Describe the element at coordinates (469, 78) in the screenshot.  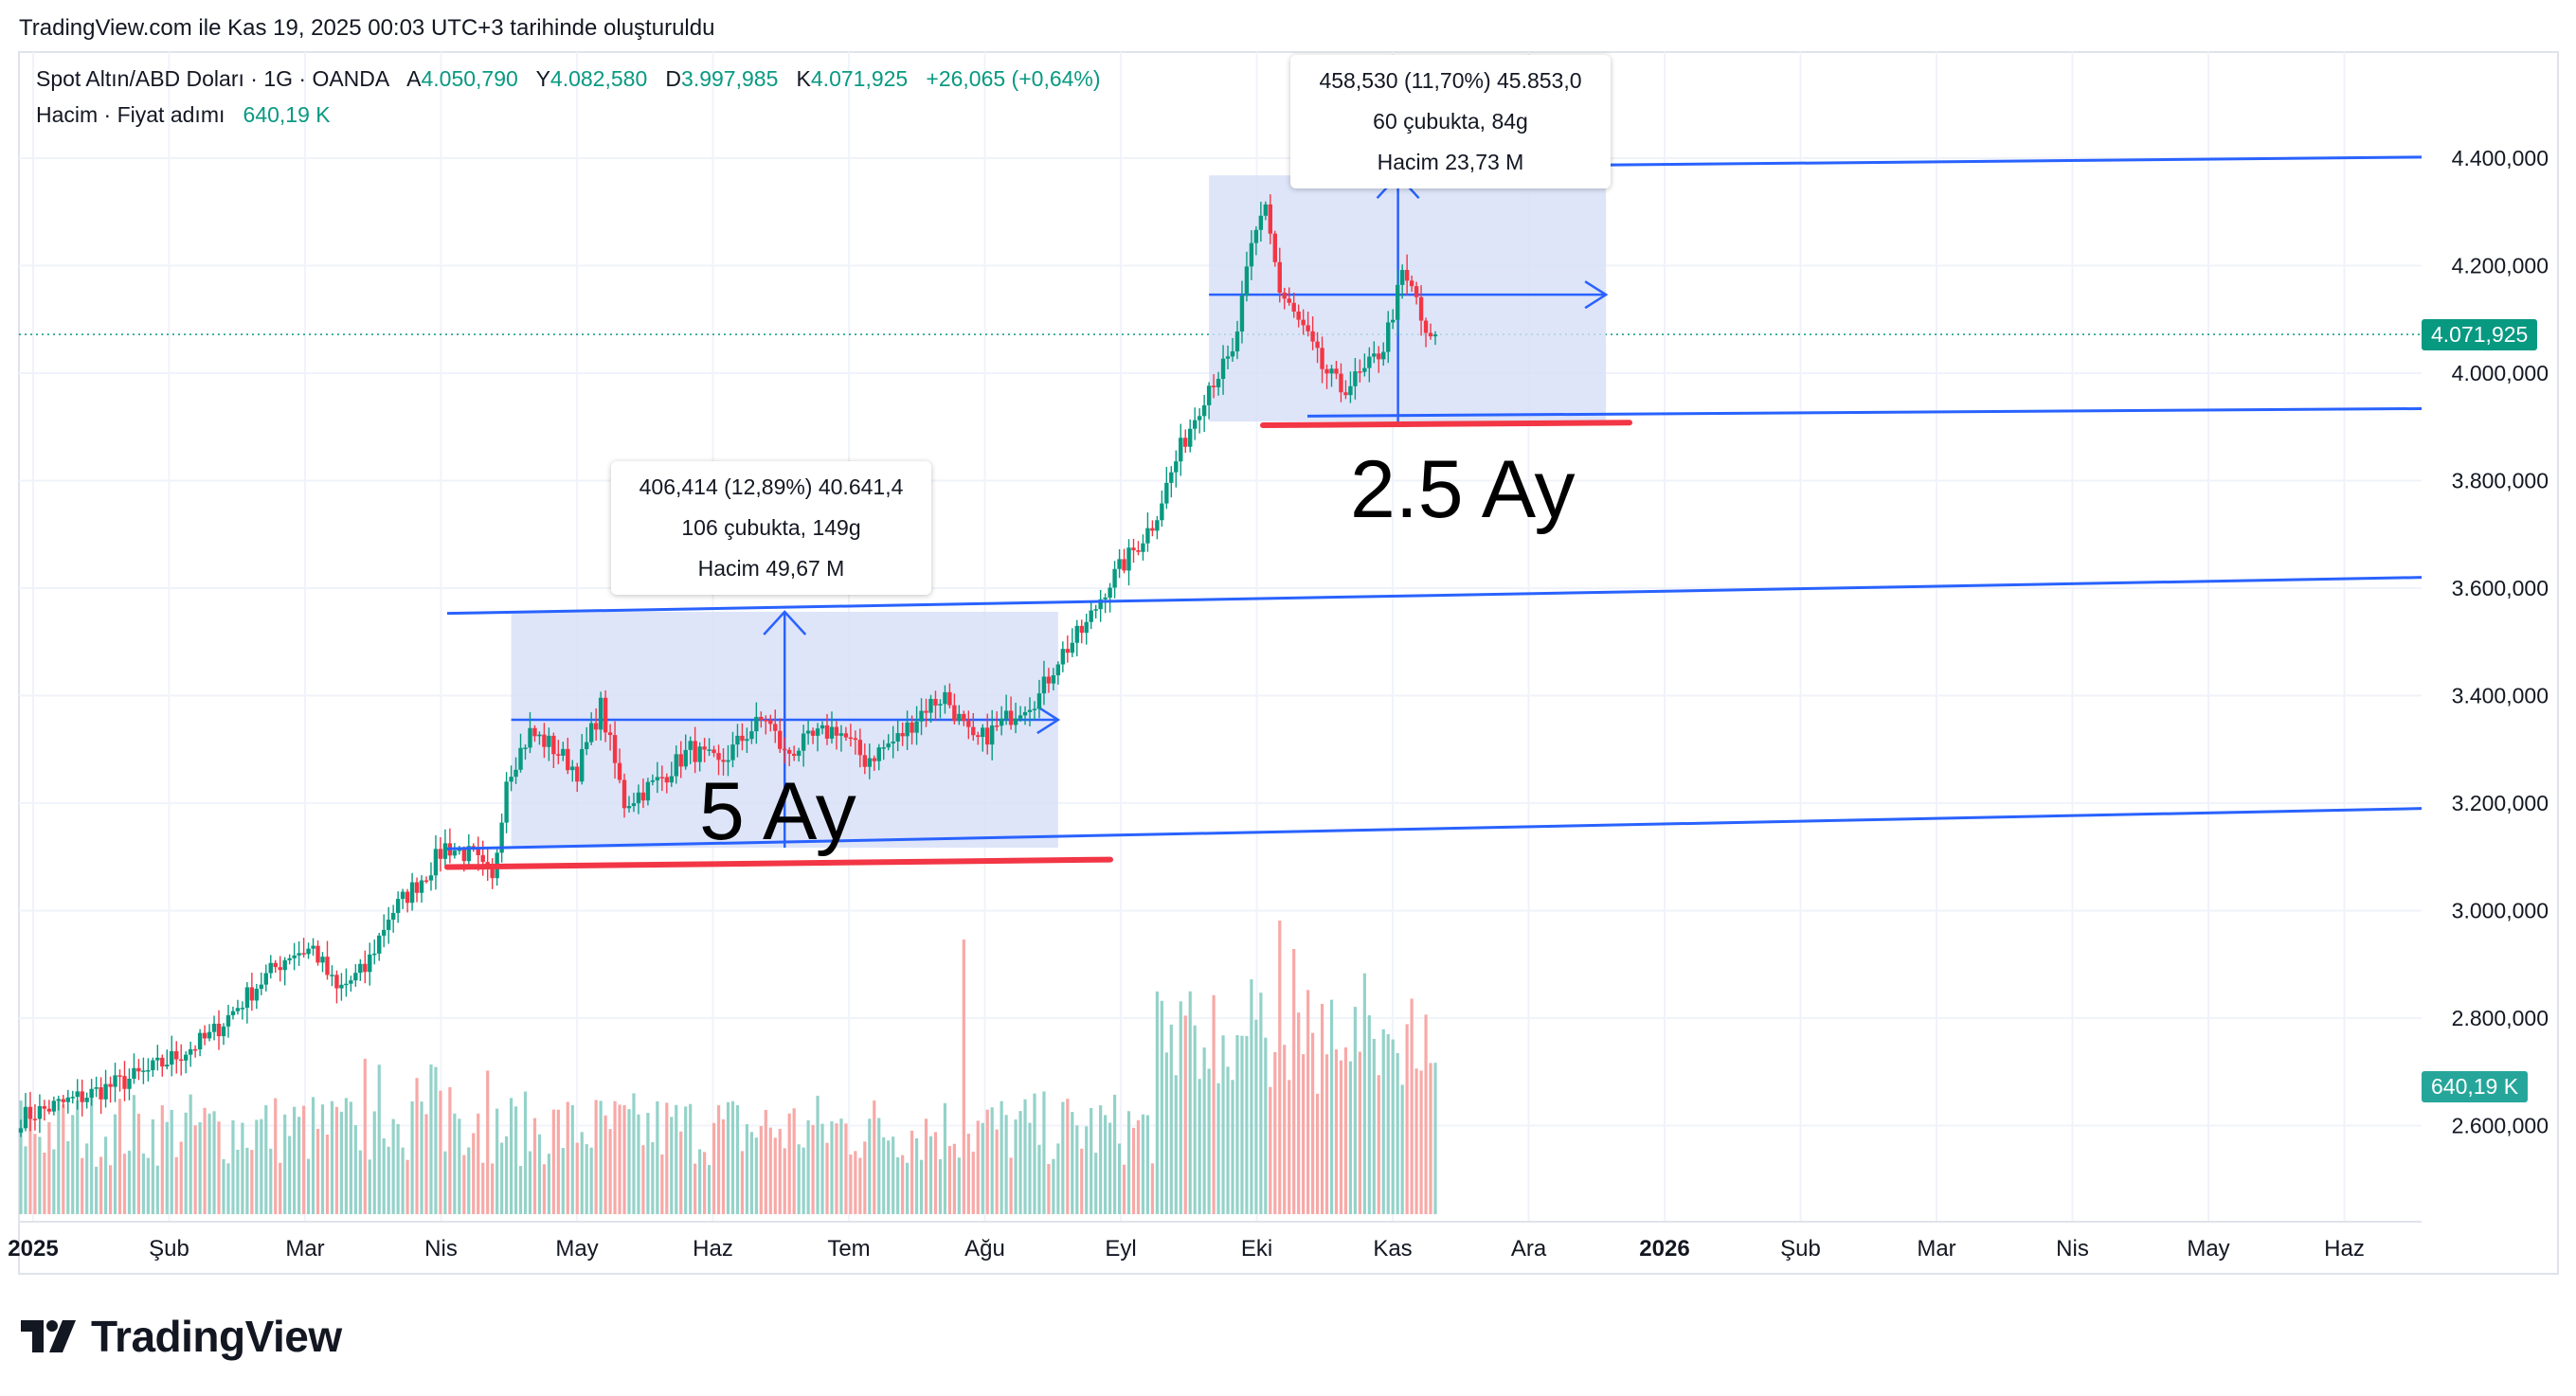
I see `open-value: 4.050,790` at that location.